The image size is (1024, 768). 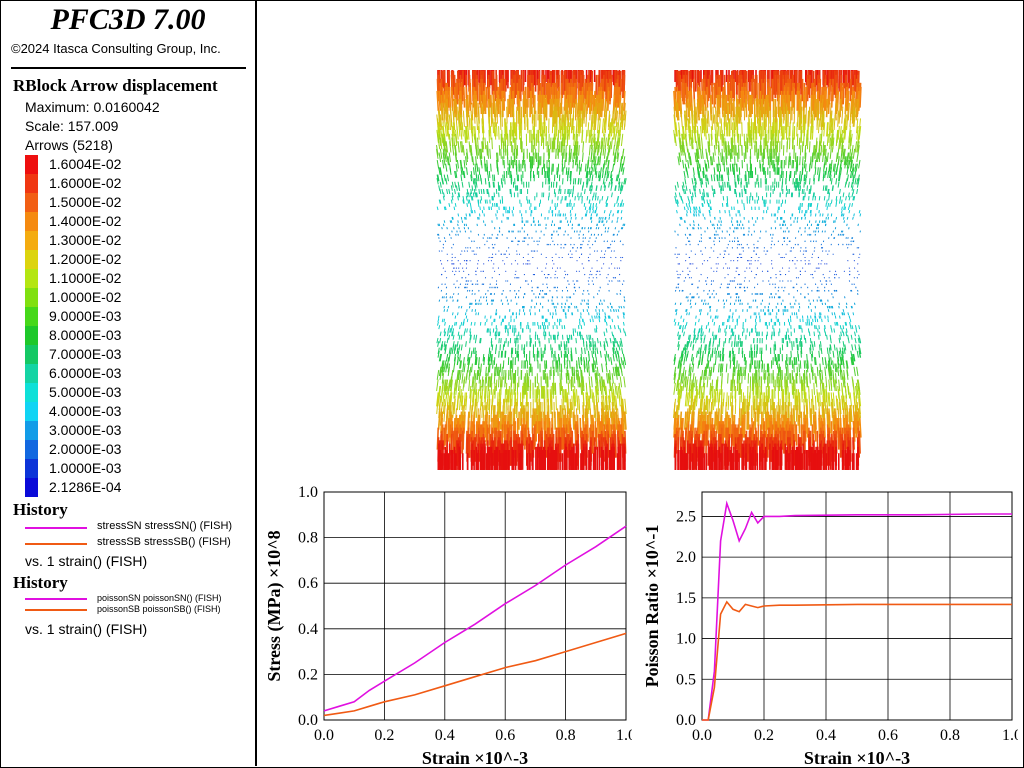 I want to click on y-tick-label: 0.6, so click(x=308, y=583).